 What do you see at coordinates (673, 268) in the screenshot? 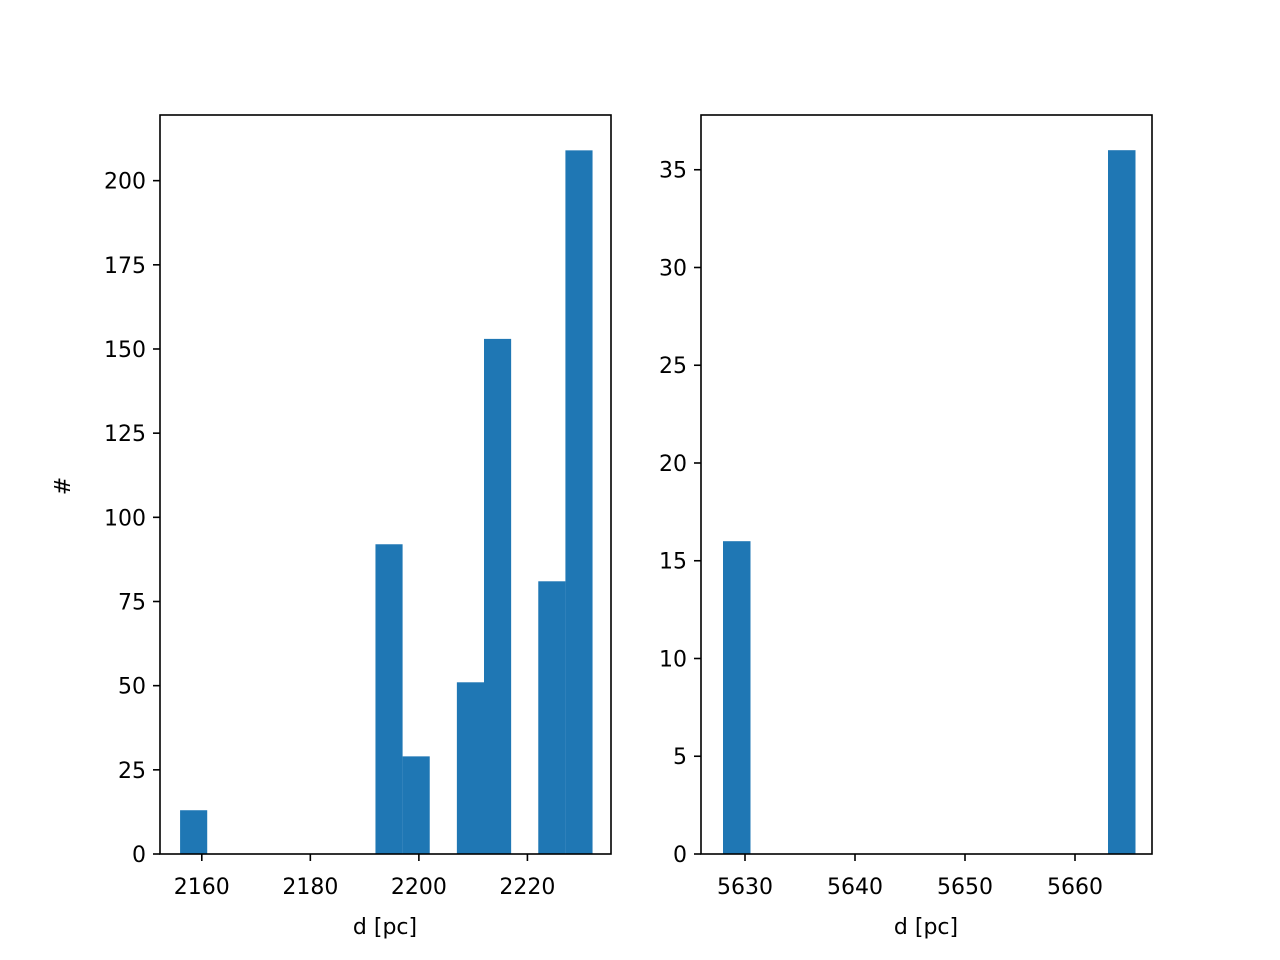
I see `right-y-tick-label: 30` at bounding box center [673, 268].